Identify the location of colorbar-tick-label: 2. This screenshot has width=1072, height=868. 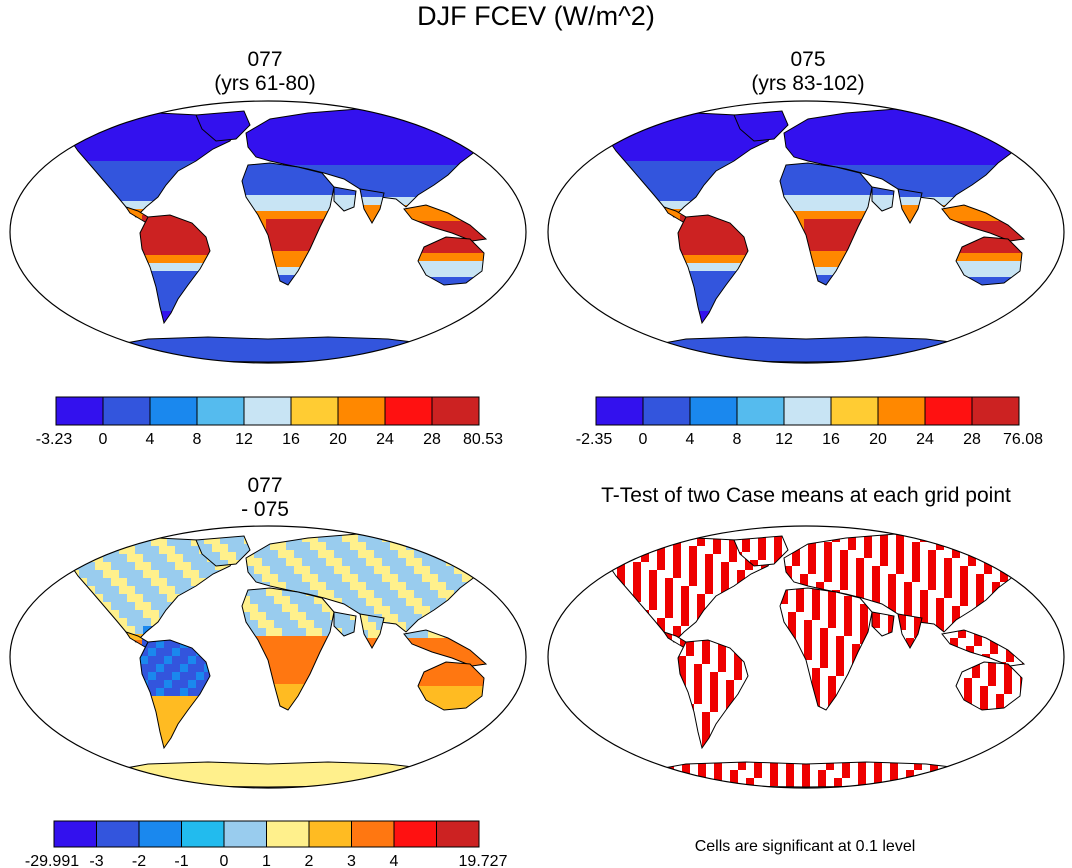
(309, 860).